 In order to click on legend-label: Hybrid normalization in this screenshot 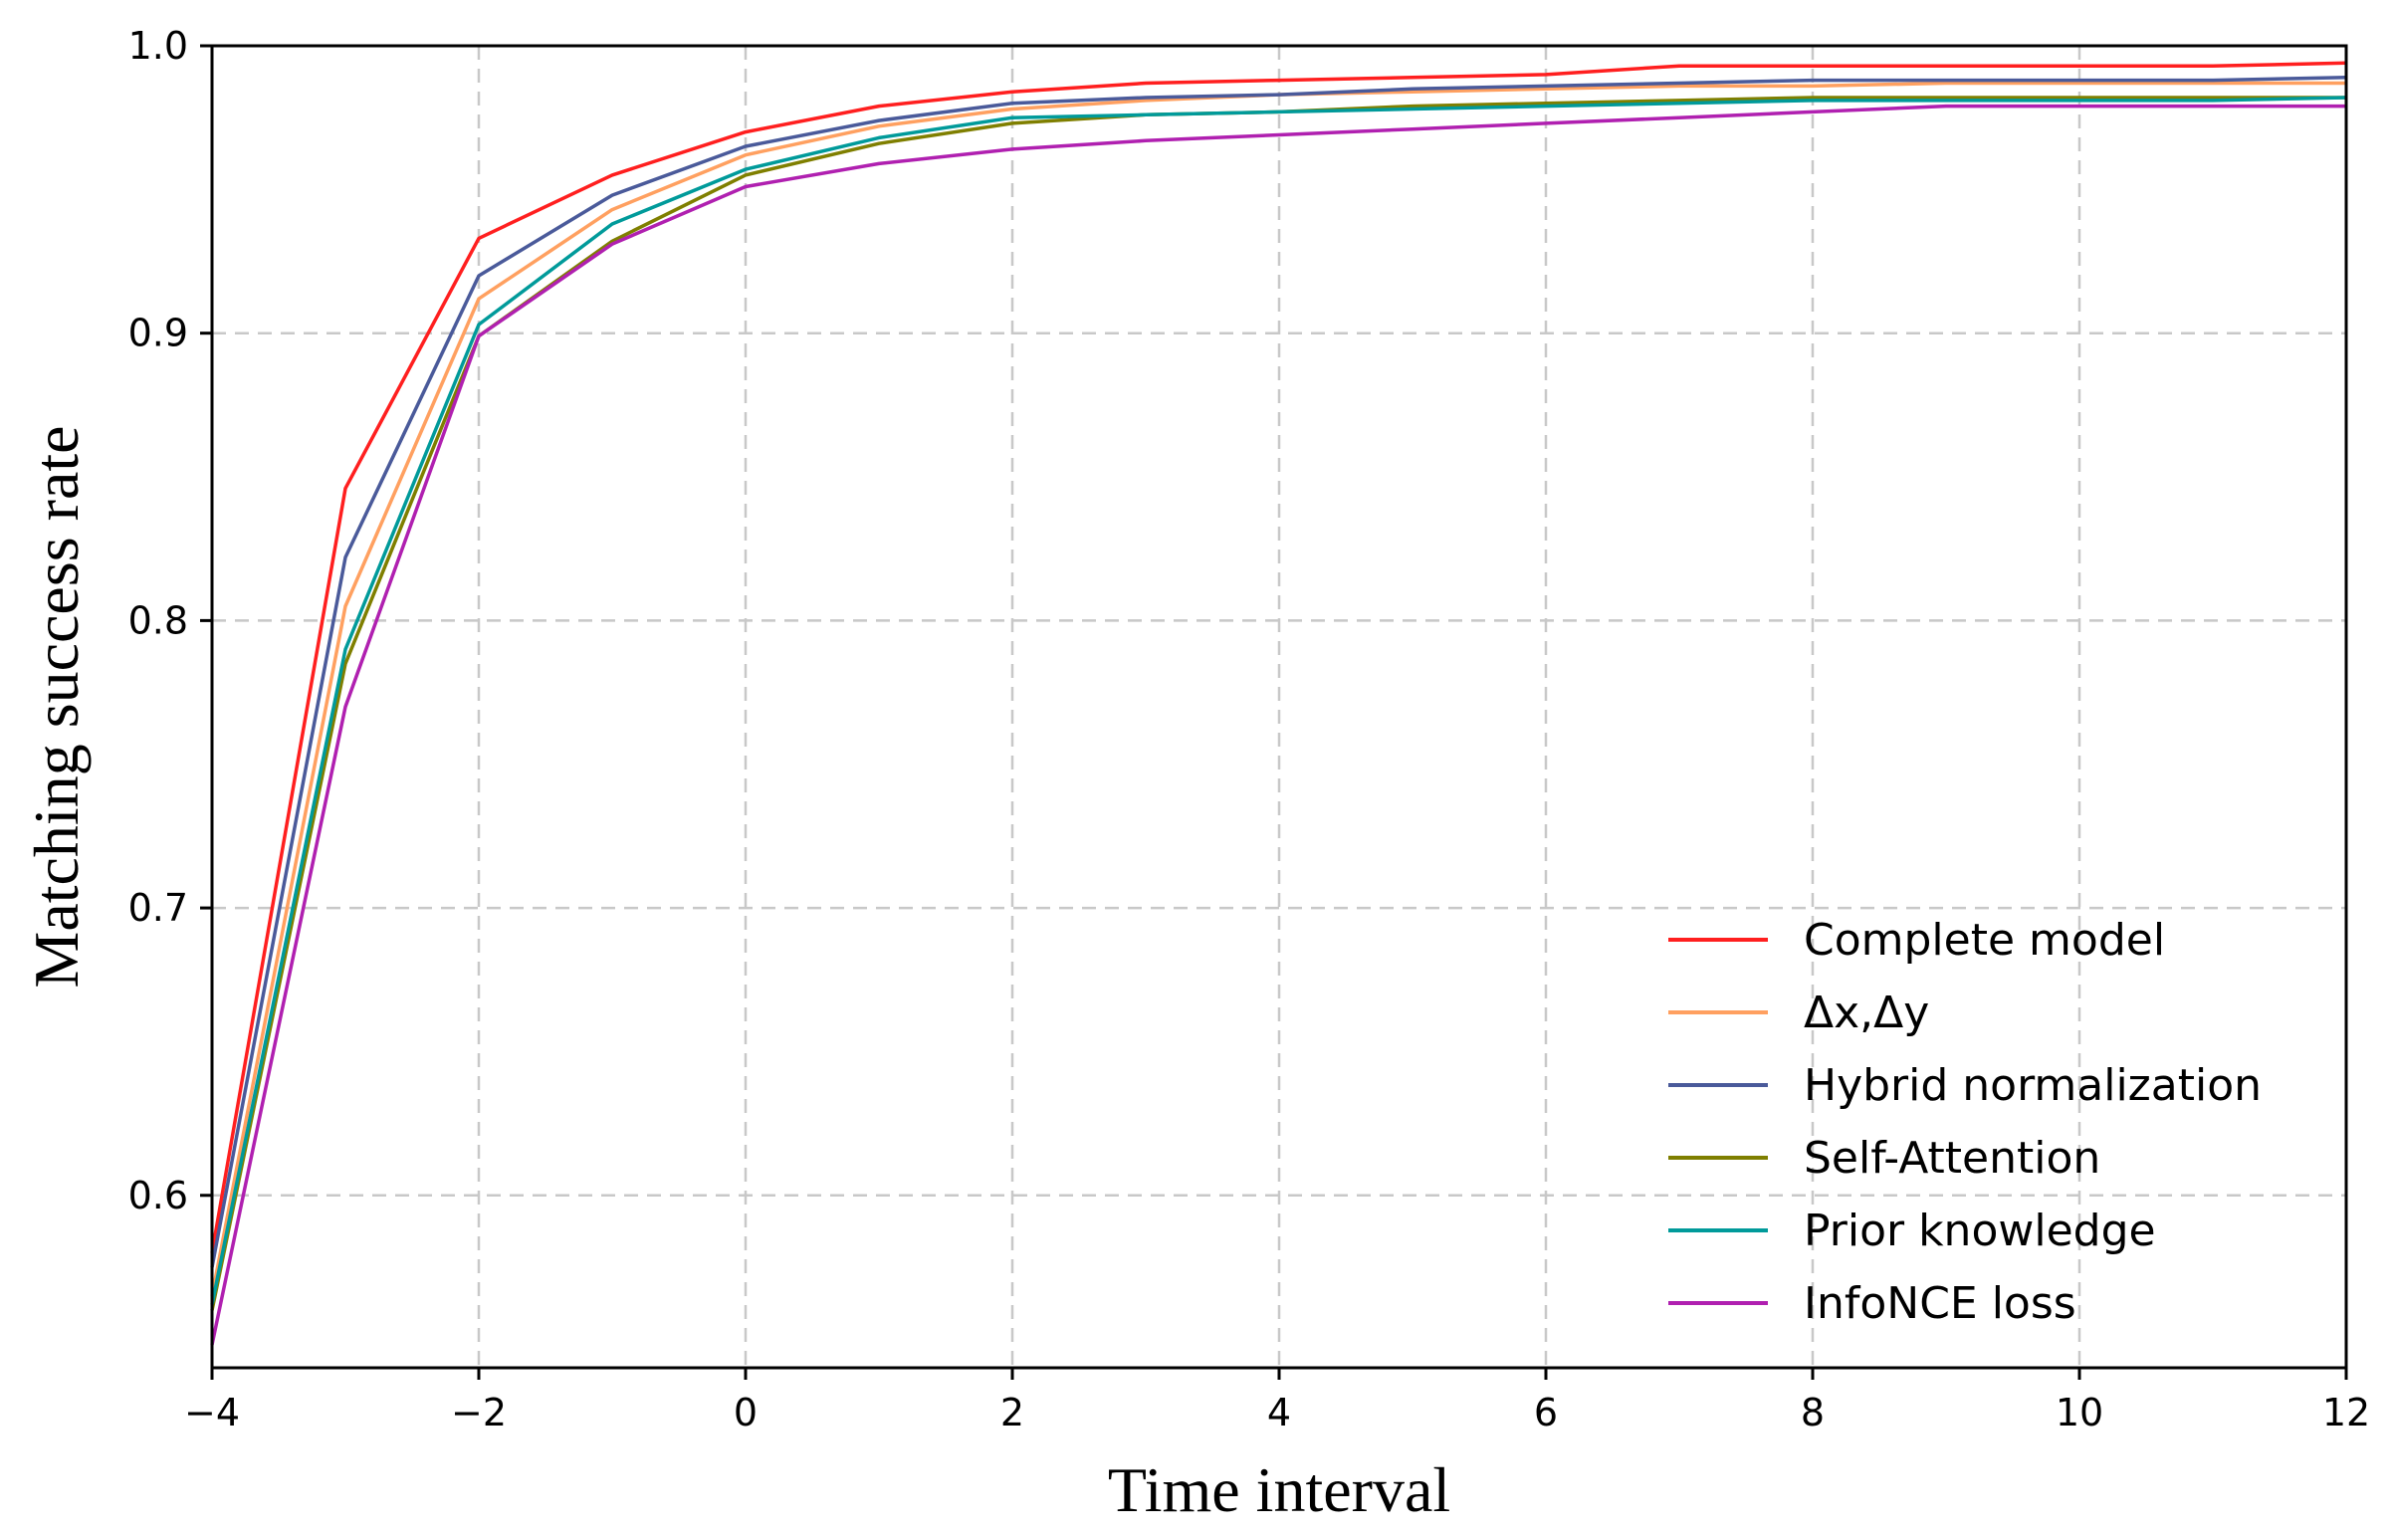, I will do `click(2033, 1086)`.